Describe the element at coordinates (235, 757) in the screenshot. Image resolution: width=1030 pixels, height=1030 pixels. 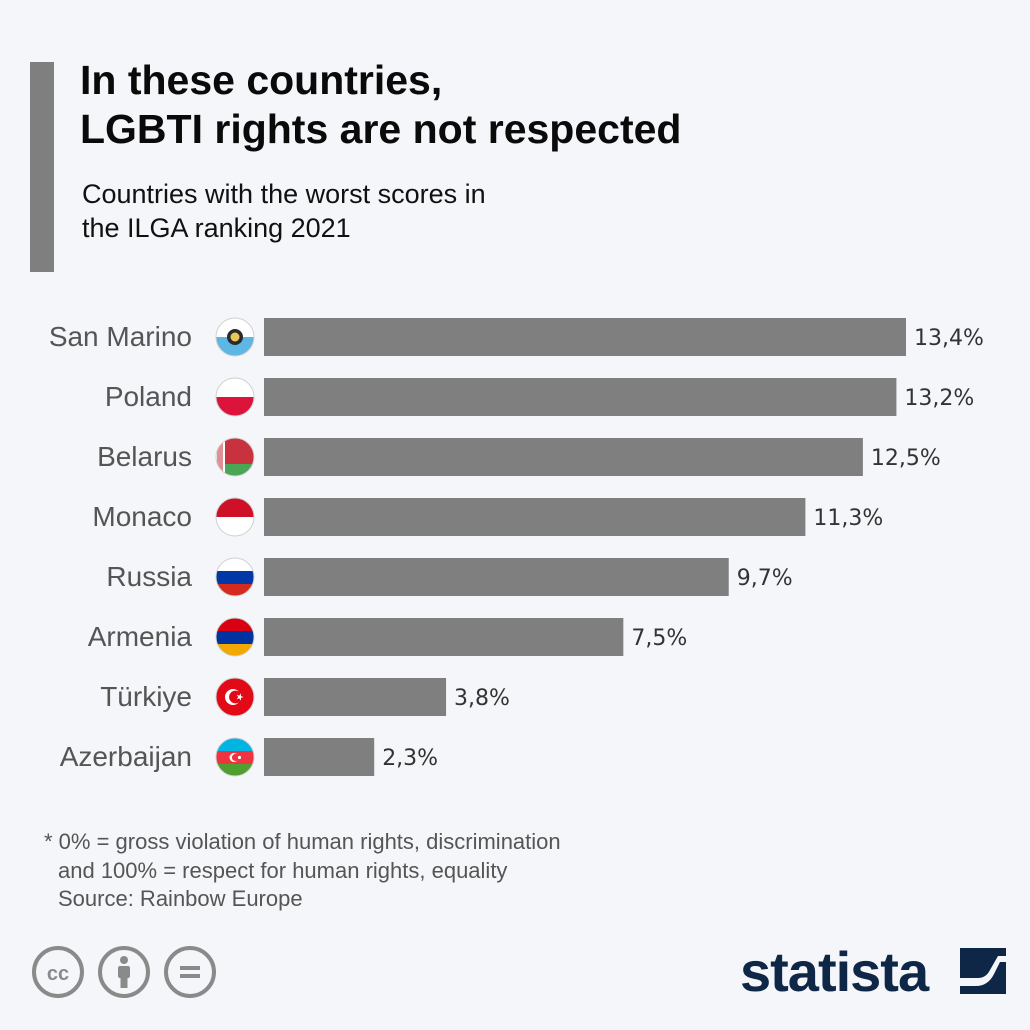
I see `azerbaijan-flag-icon` at that location.